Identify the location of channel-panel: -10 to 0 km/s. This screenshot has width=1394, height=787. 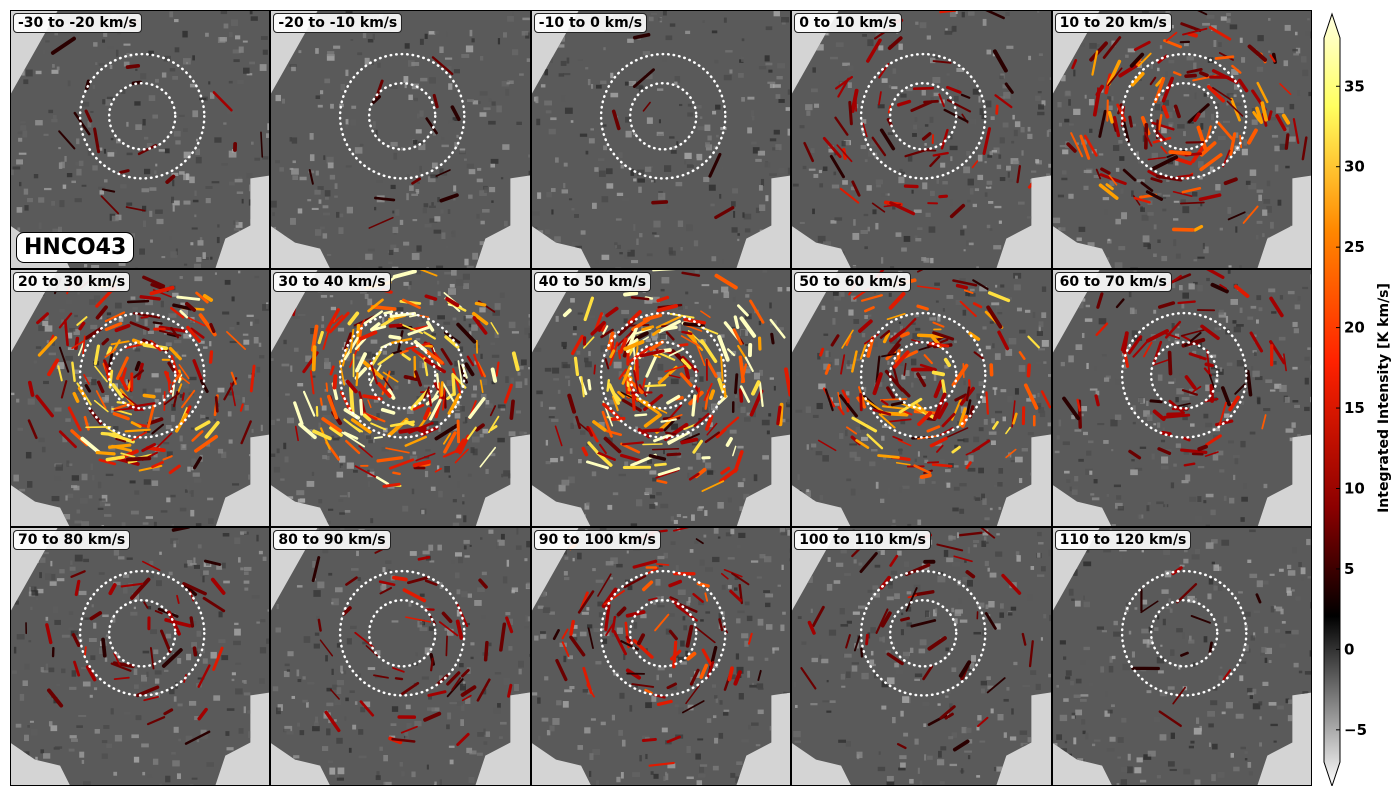
(661, 139).